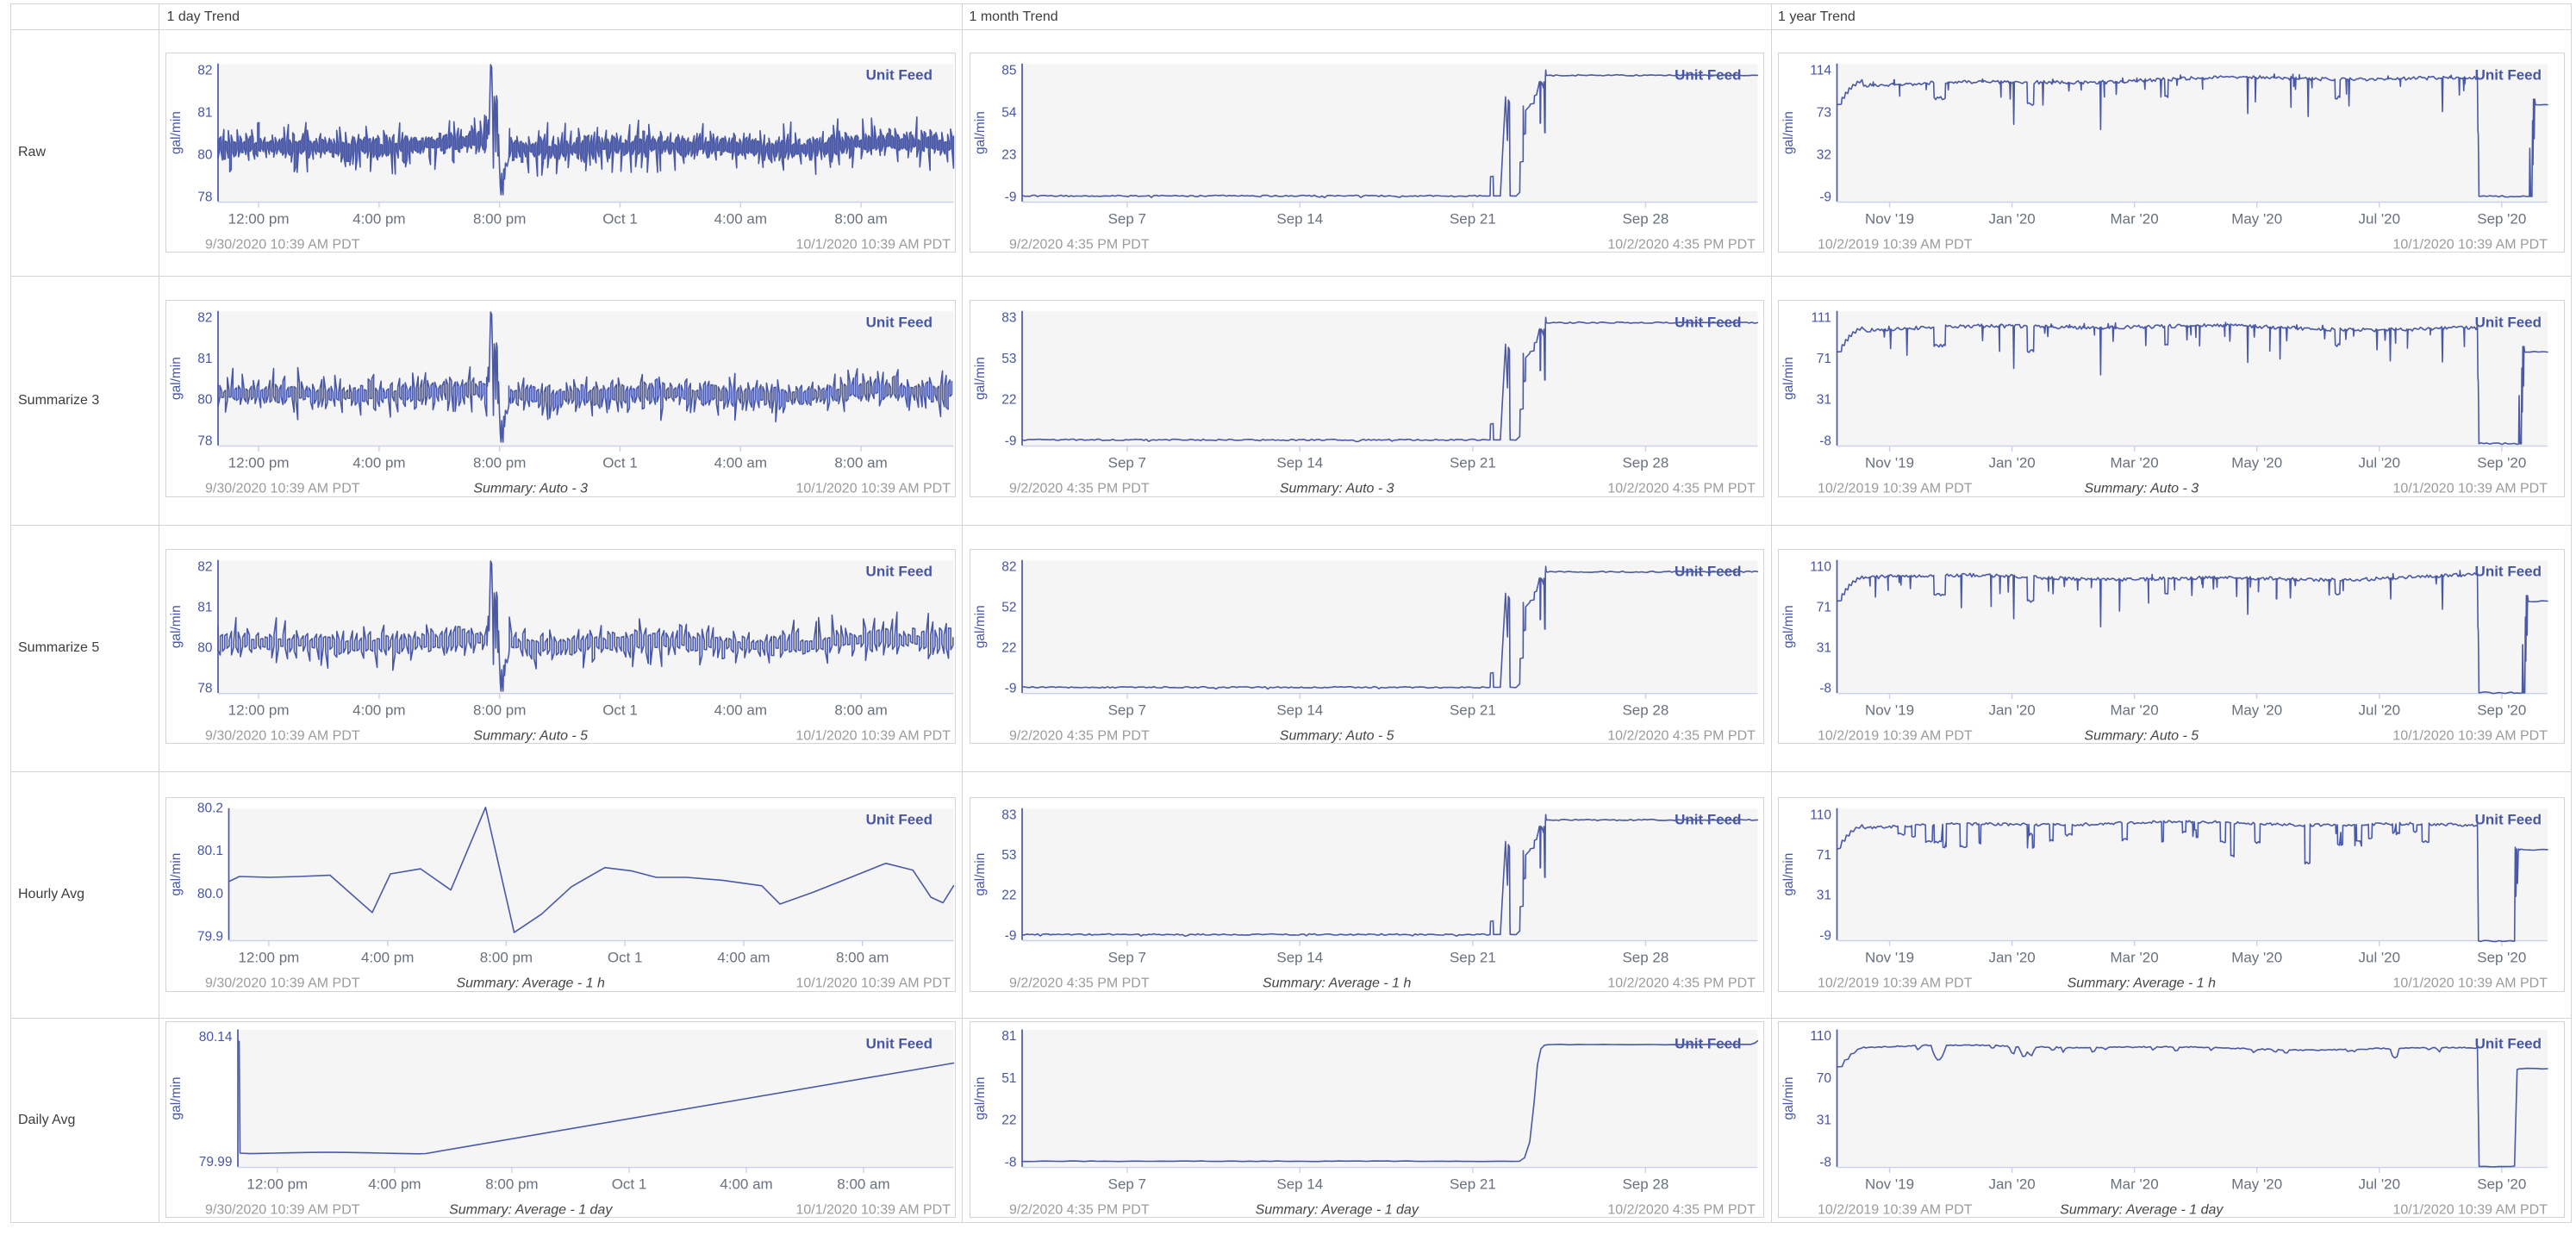  Describe the element at coordinates (209, 851) in the screenshot. I see `svg-text: 80.1` at that location.